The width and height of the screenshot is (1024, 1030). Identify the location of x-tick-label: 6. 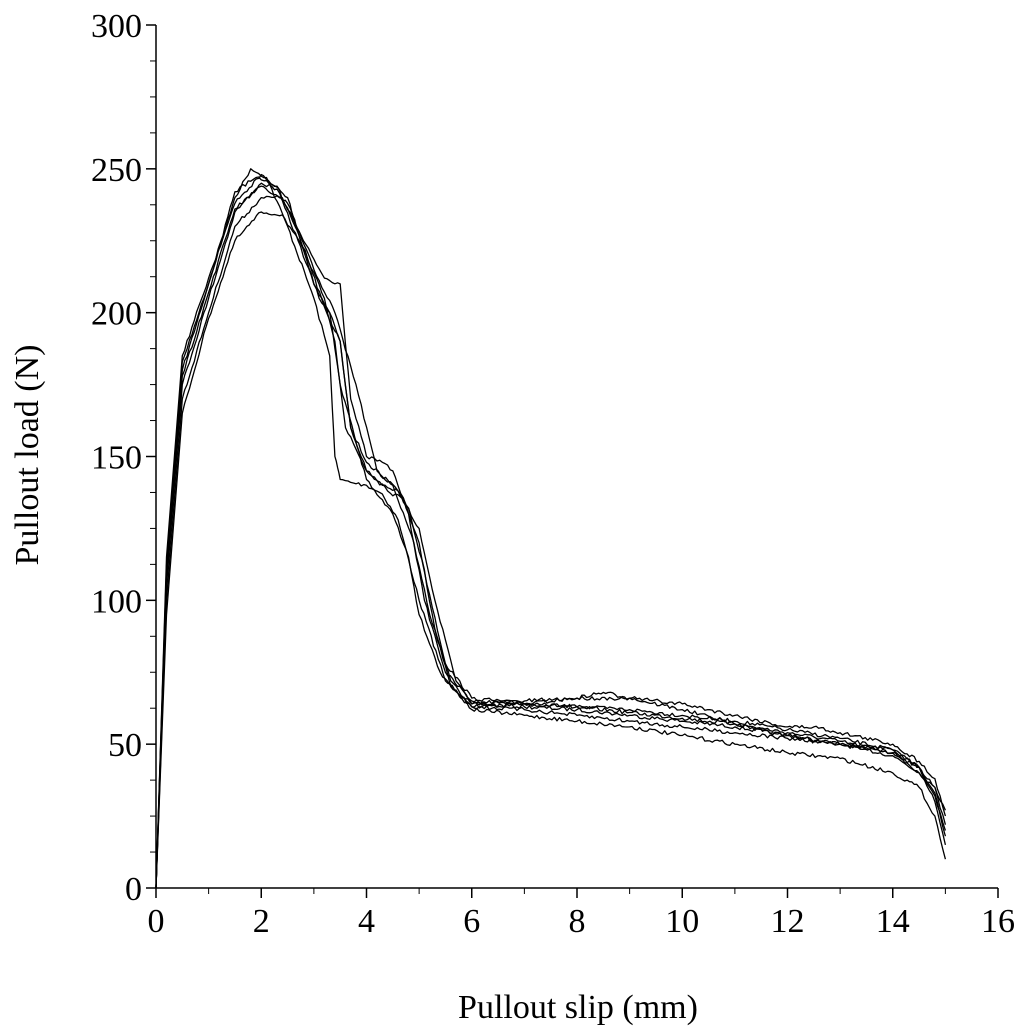
(471, 921).